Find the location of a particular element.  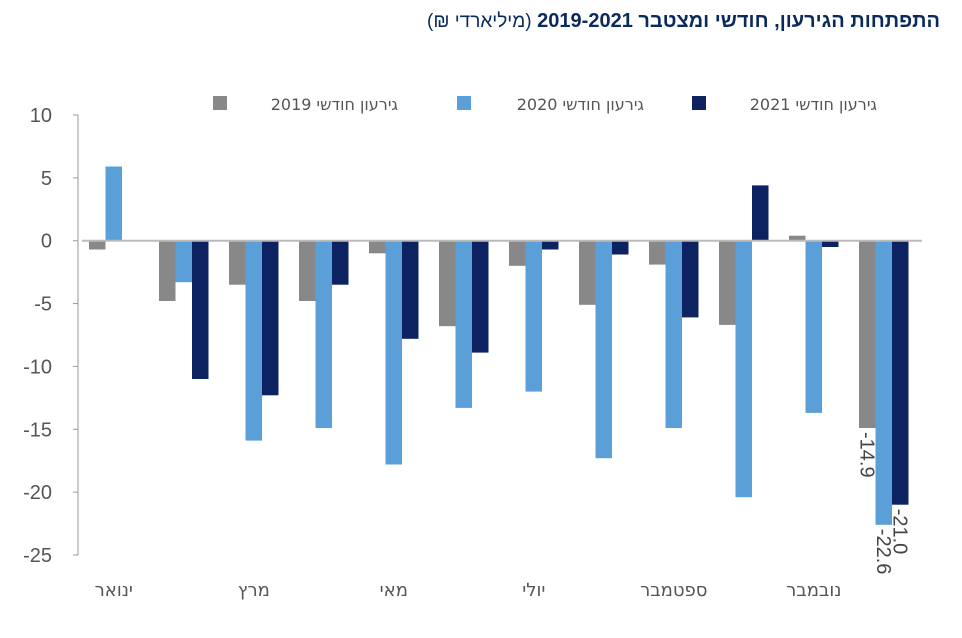

y-tick-label: -25 is located at coordinates (37, 556).